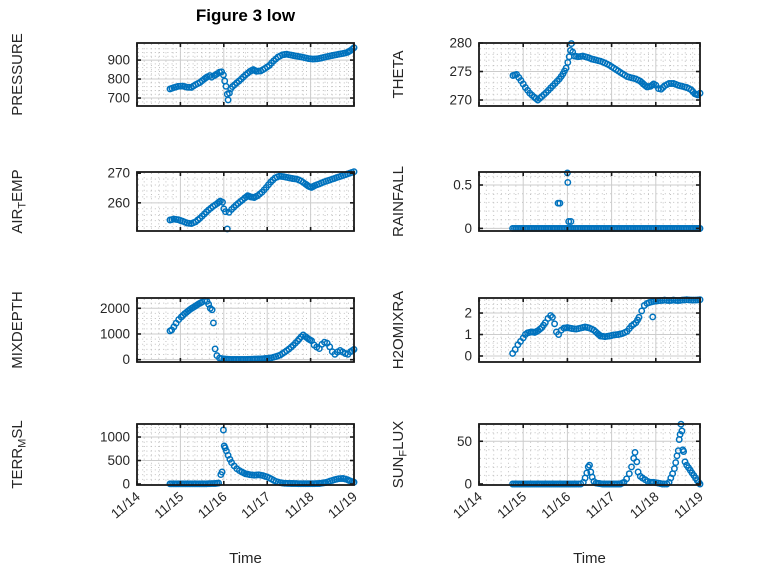  What do you see at coordinates (118, 79) in the screenshot?
I see `y-tick-label: 800` at bounding box center [118, 79].